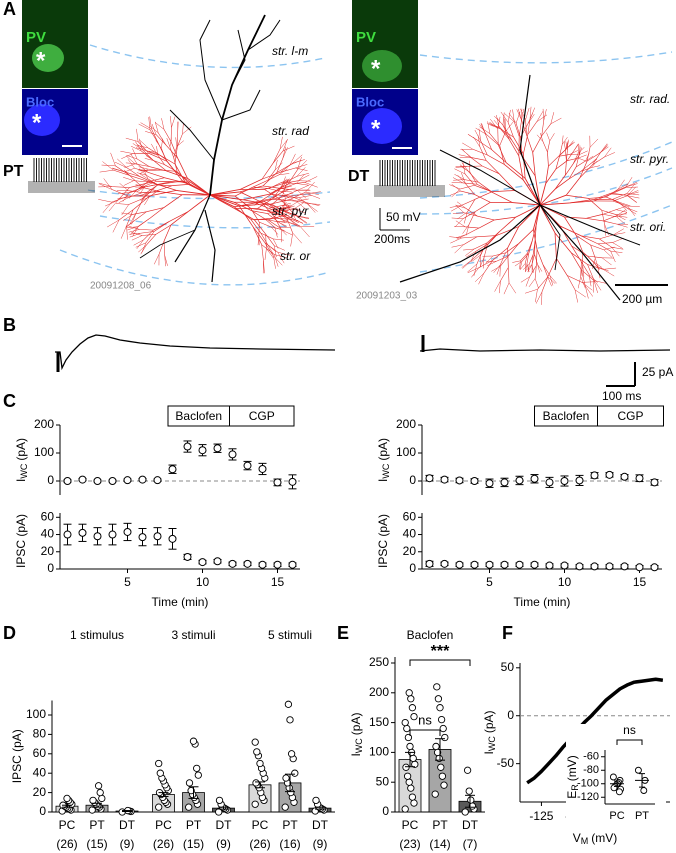 The image size is (676, 853). Describe the element at coordinates (198, 416) in the screenshot. I see `phase-label: Baclofen` at that location.